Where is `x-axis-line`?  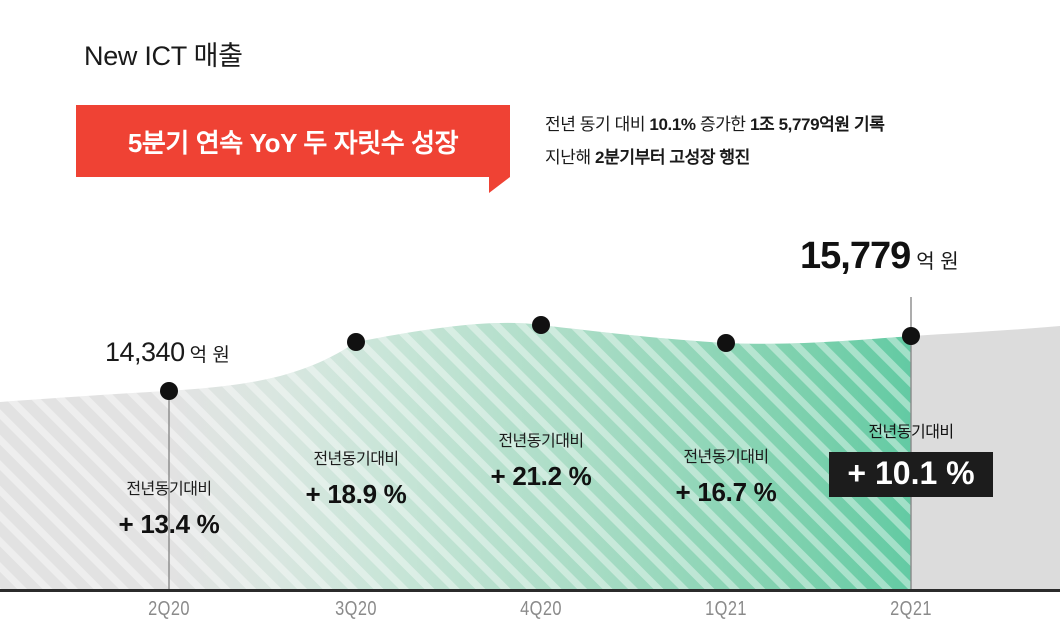
x-axis-line is located at coordinates (530, 590).